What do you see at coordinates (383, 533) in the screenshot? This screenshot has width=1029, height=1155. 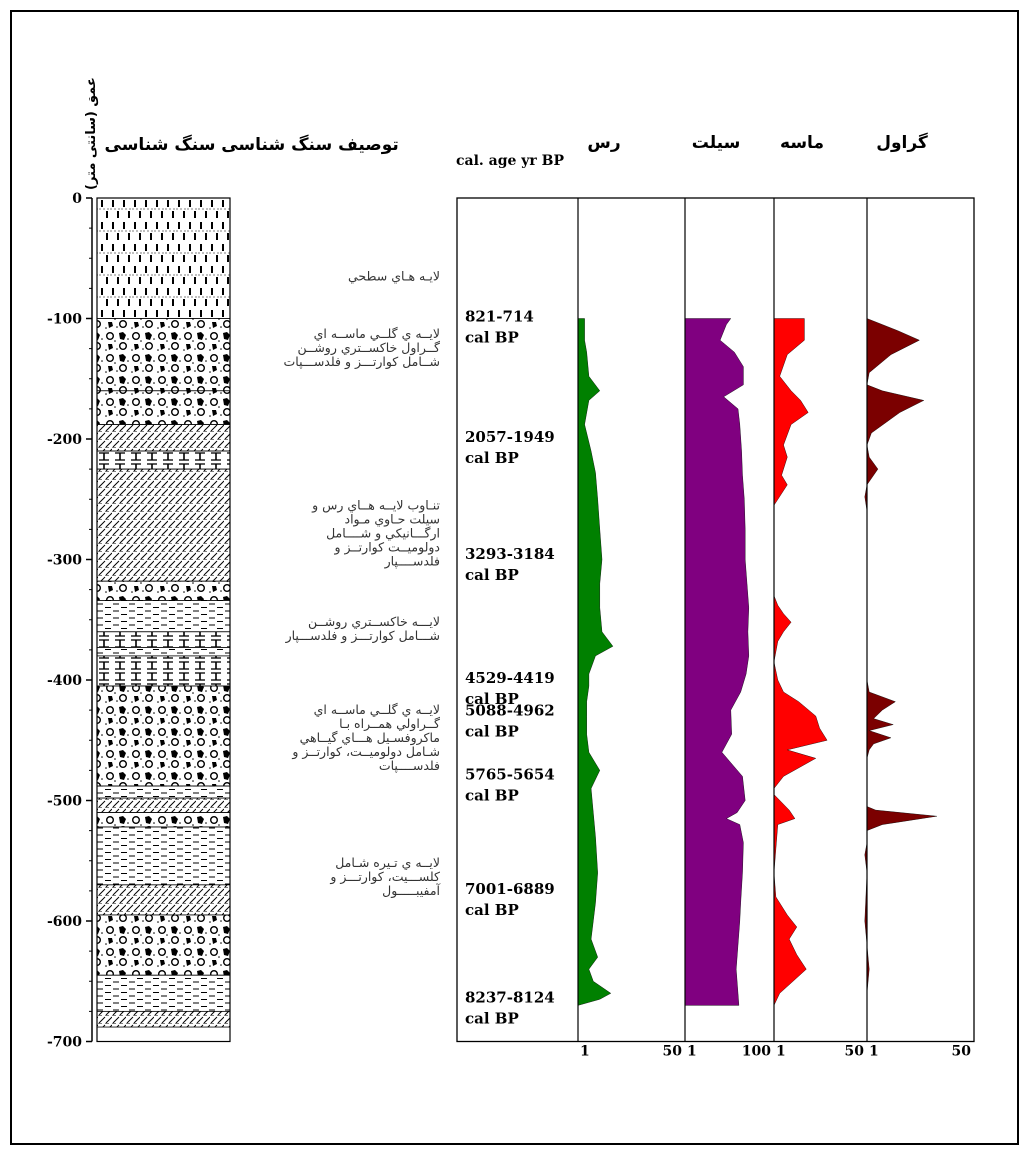 I see `description-line: ارگـــانيكي و شــــامل` at bounding box center [383, 533].